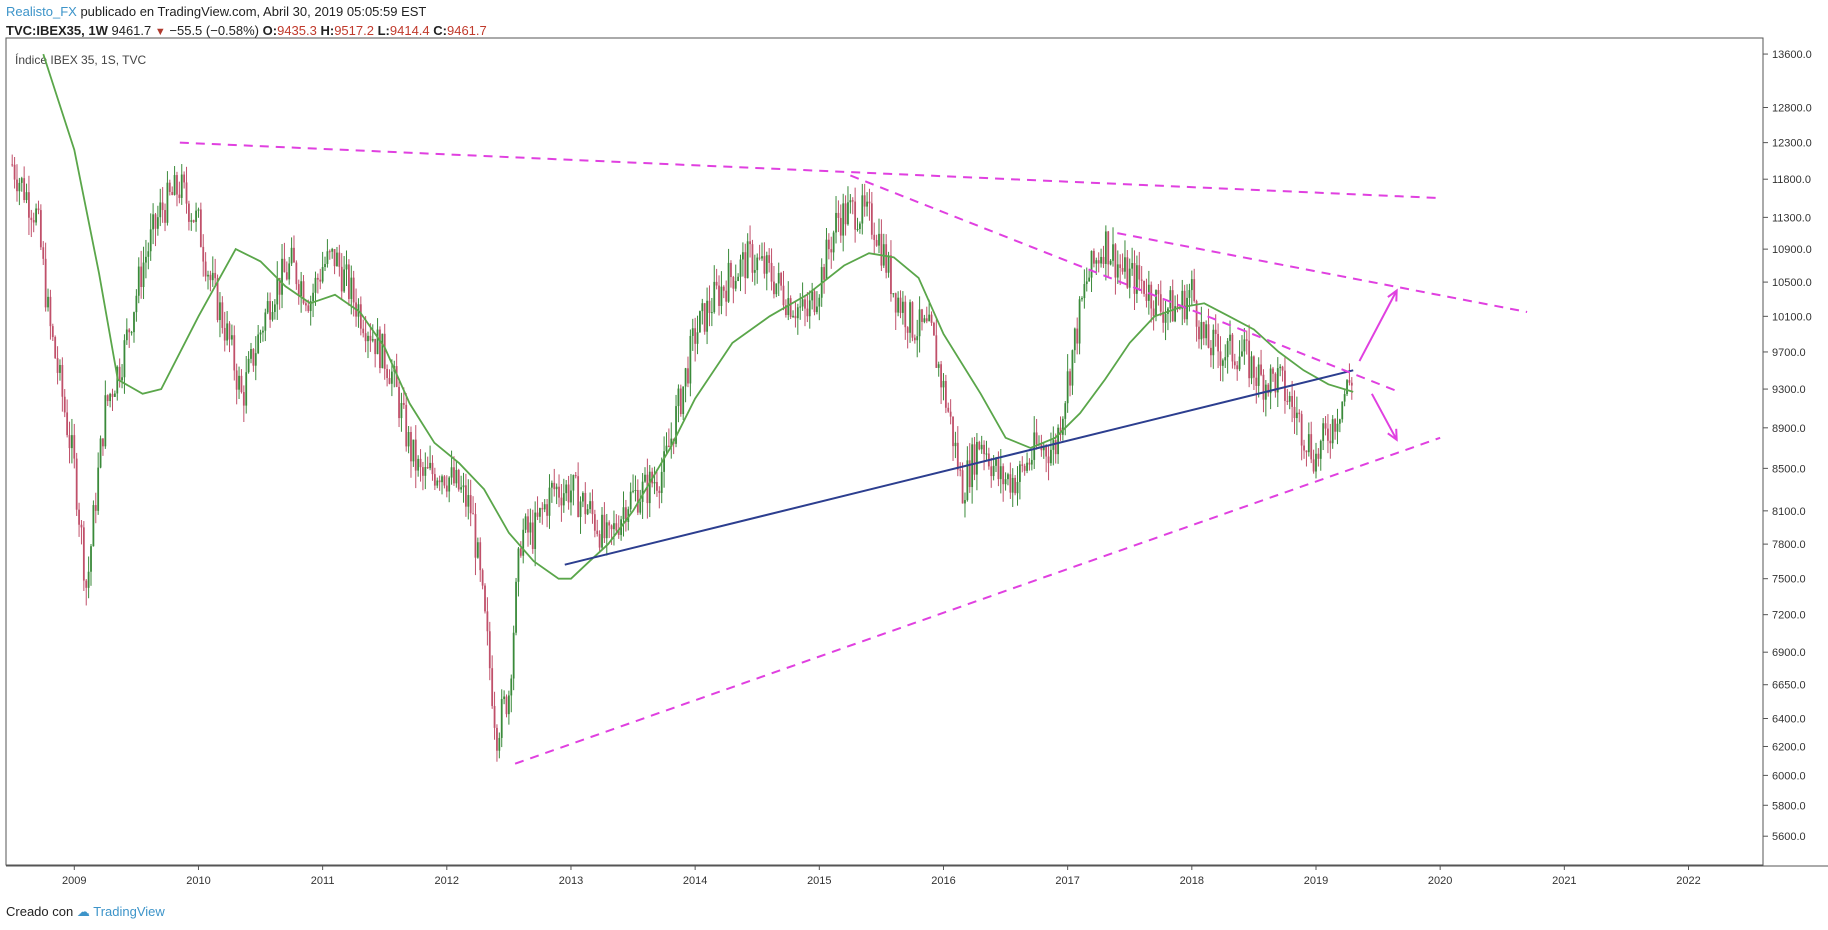  Describe the element at coordinates (1789, 686) in the screenshot. I see `y-tick-label: 6650.0` at that location.